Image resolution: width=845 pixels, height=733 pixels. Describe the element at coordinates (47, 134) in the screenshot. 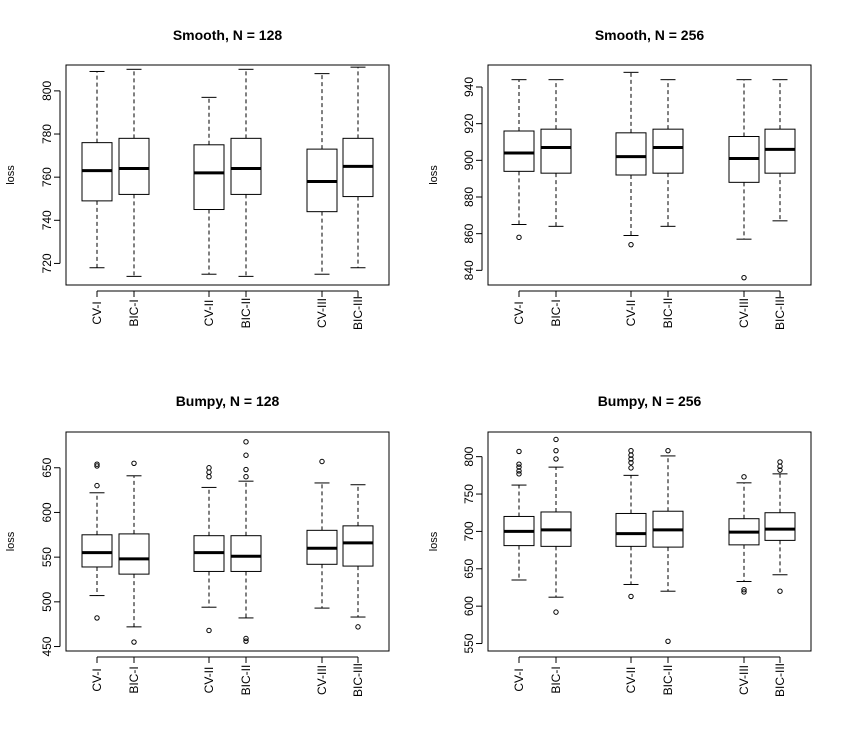

I see `y-tick-label: 780` at that location.